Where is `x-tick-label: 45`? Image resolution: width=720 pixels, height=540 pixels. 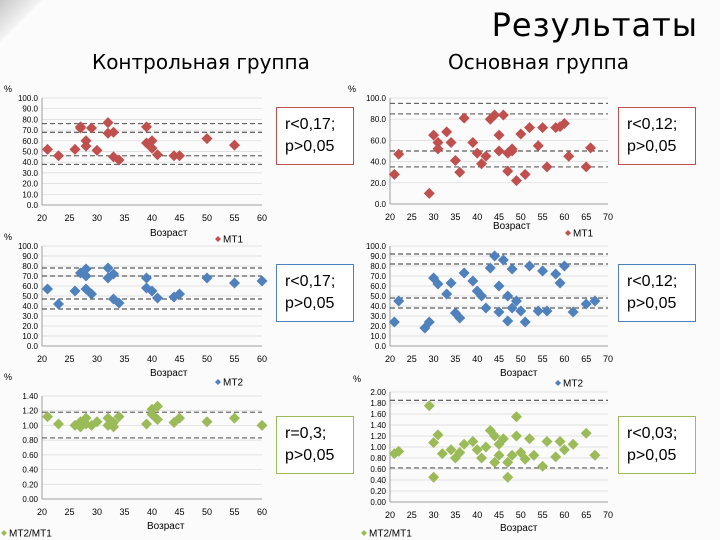
x-tick-label: 45 is located at coordinates (179, 218).